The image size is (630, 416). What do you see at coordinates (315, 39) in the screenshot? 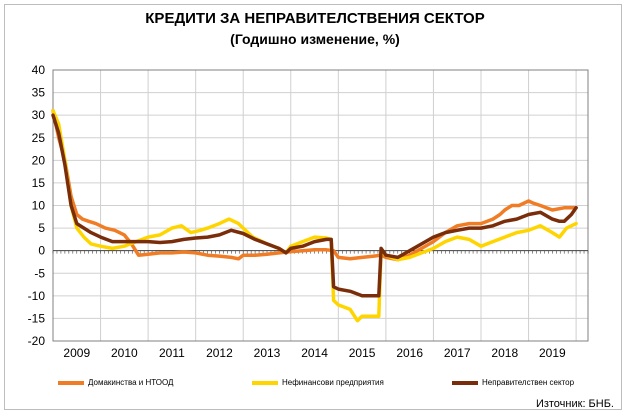
I see `chart-subtitle: (Годишно изменение, %)` at bounding box center [315, 39].